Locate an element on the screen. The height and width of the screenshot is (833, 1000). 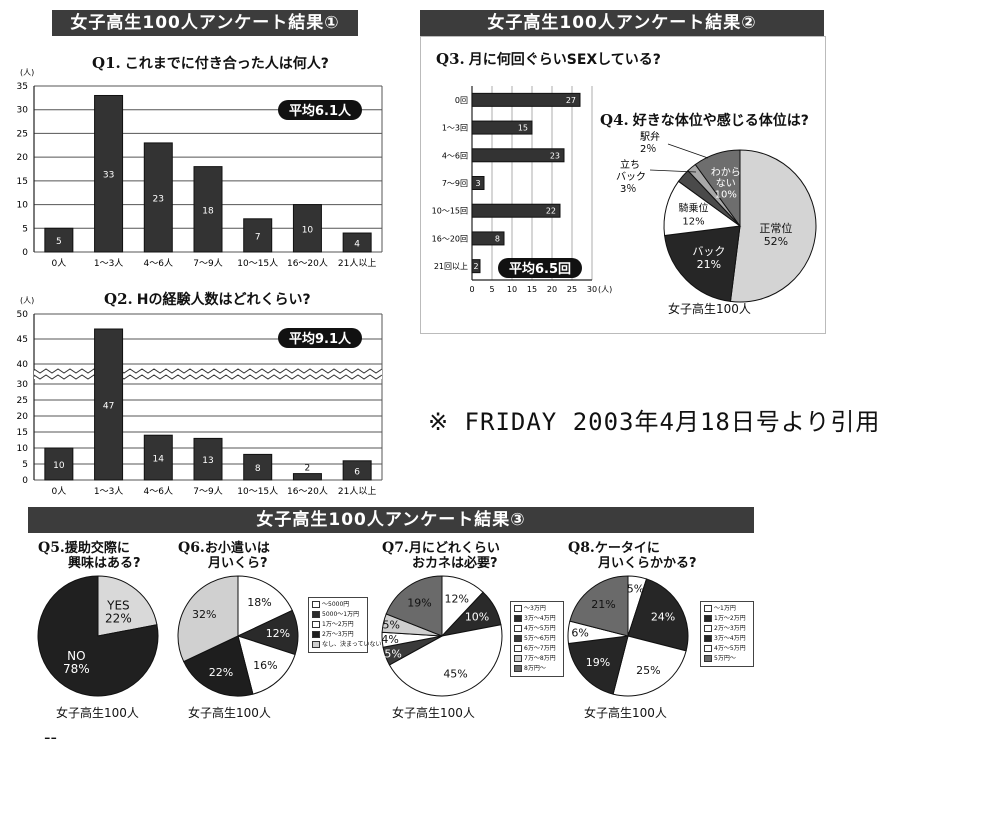
legend-item: 5万円～ is located at coordinates (727, 659).